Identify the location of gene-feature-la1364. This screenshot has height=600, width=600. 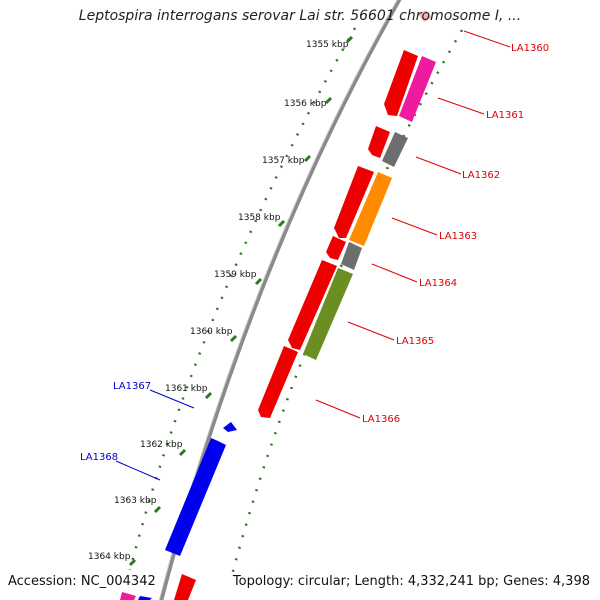
(351, 256).